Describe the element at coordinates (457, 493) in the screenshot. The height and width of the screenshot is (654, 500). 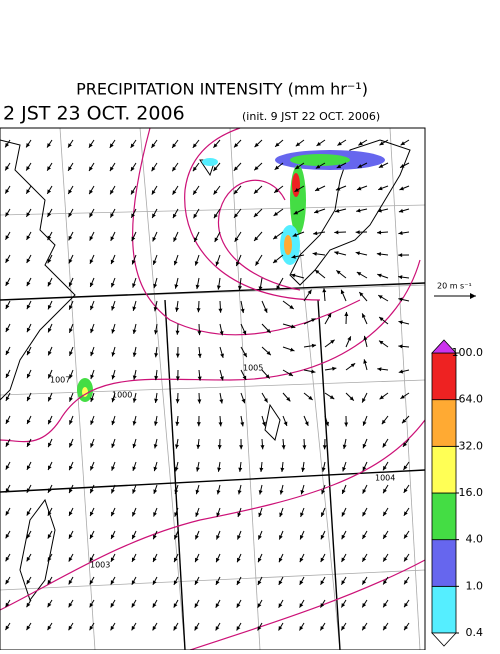
I see `colorbar: 0.4 1.0 4.0 16.0 32.0 64.0 100.0` at that location.